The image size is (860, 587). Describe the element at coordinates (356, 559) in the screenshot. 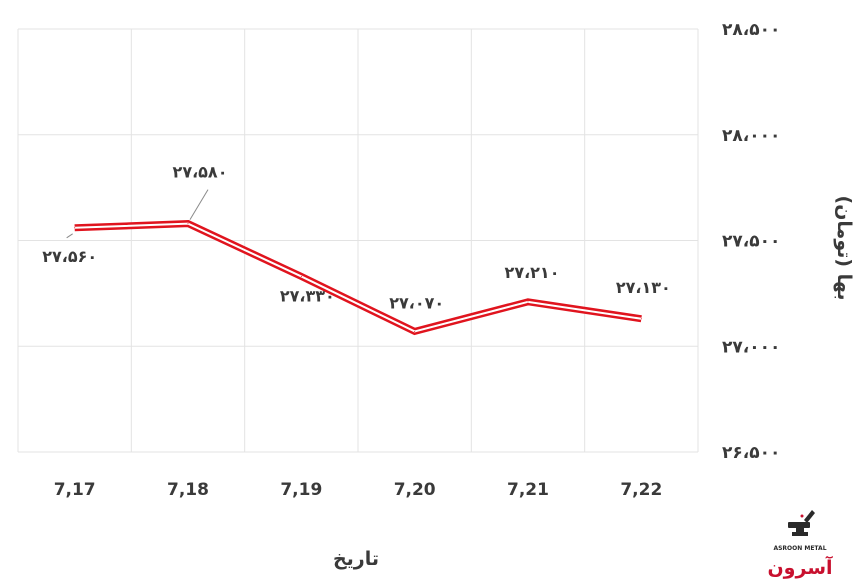

I see `x-axis-title: تاریخ` at that location.